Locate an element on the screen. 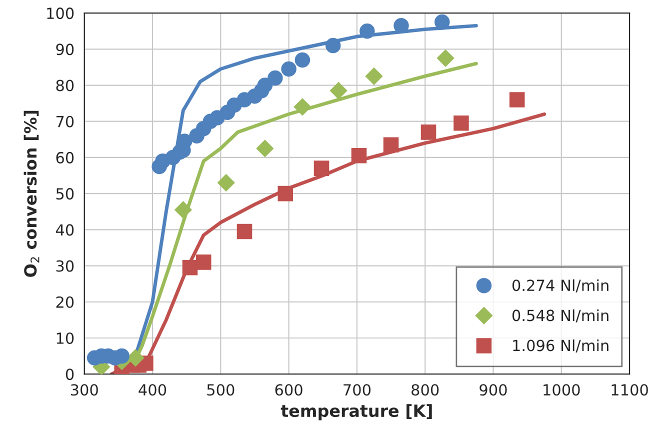 This screenshot has height=435, width=649. y-tick-label: 50 is located at coordinates (65, 194).